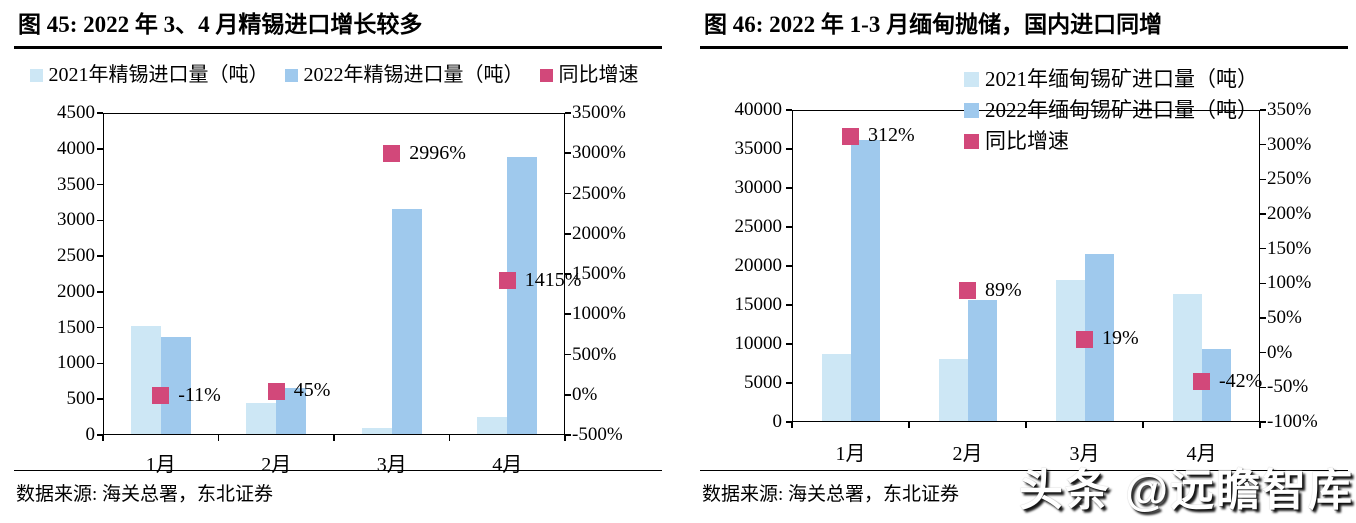  Describe the element at coordinates (891, 135) in the screenshot. I see `growth-data-label: 312%` at that location.